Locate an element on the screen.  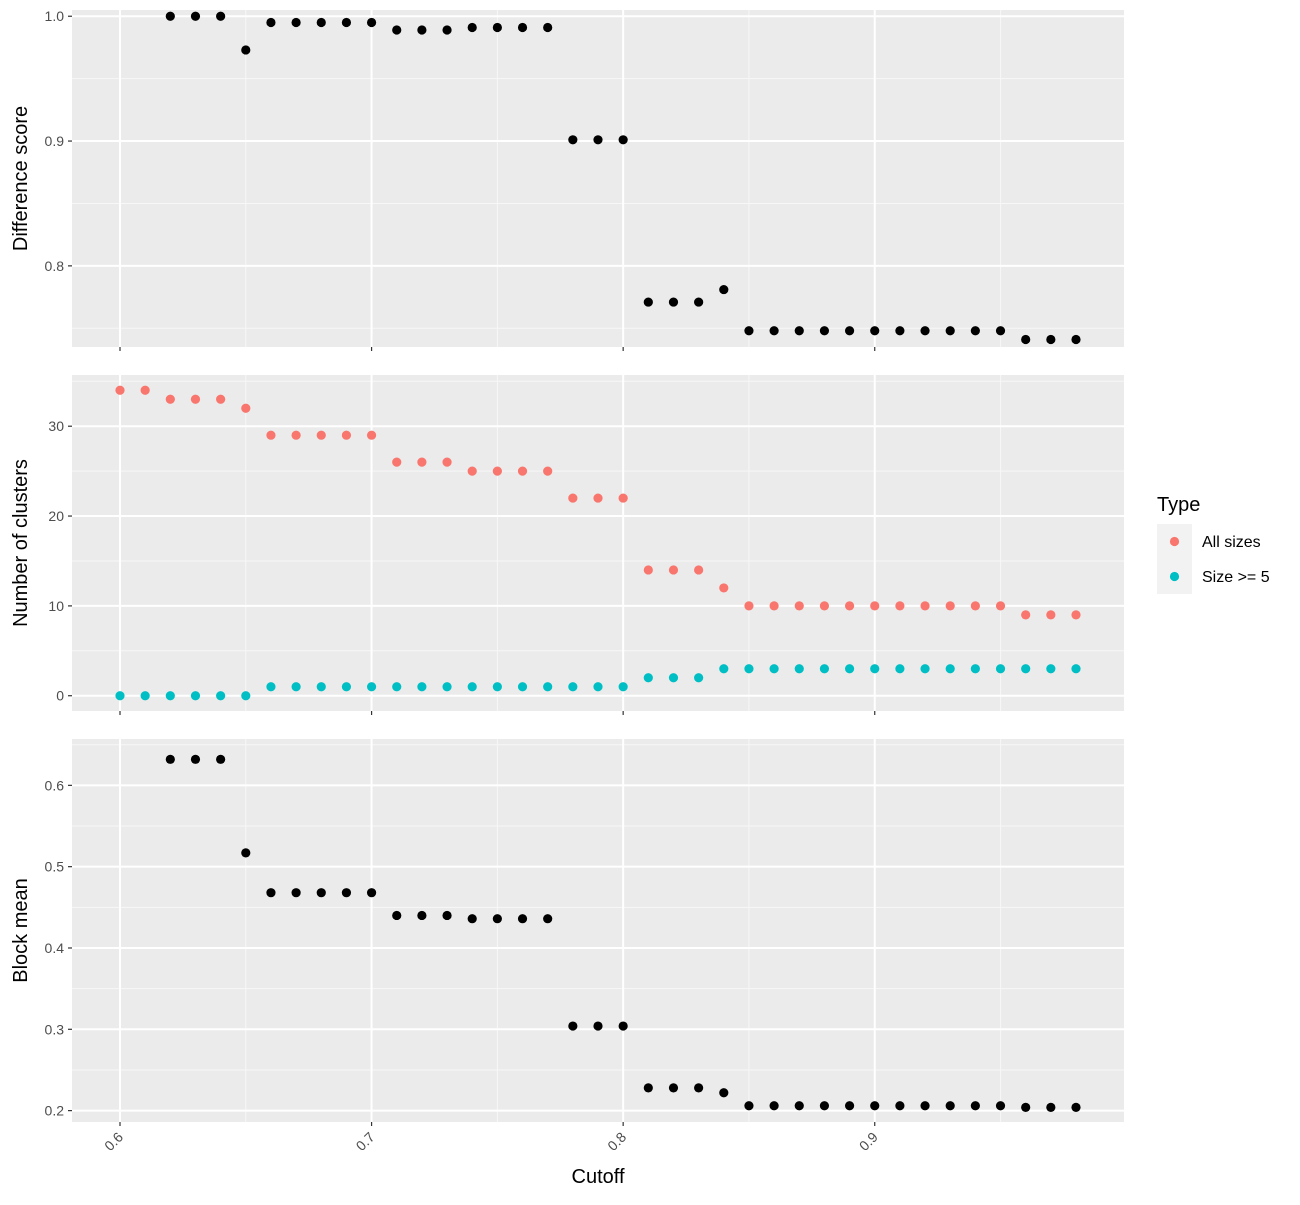
y-tick-label: 0.6 is located at coordinates (55, 785).